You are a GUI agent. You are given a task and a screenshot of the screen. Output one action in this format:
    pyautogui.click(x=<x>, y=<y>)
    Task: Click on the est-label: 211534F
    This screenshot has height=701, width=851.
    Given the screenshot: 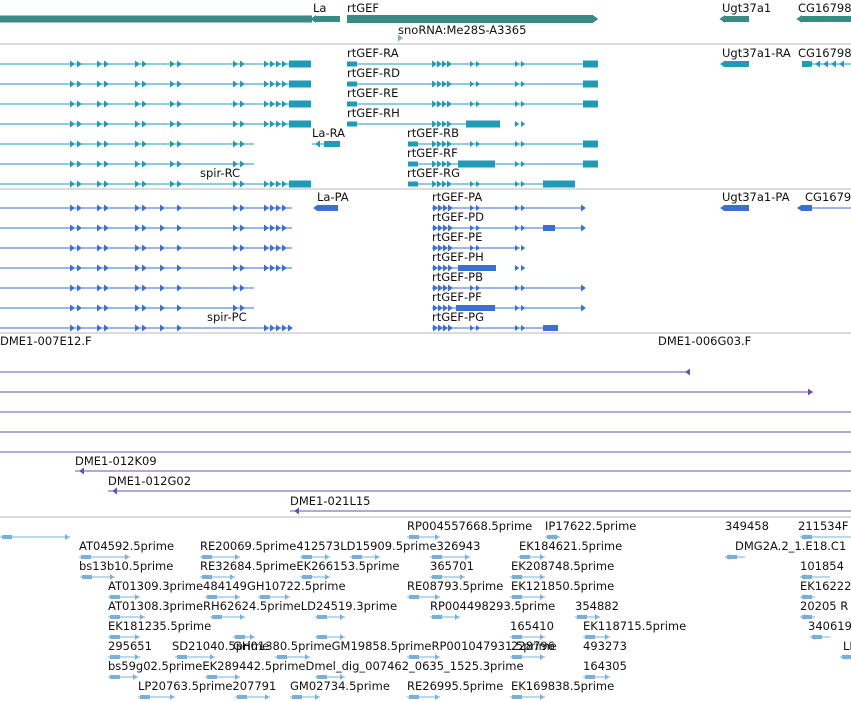 What is the action you would take?
    pyautogui.click(x=823, y=526)
    